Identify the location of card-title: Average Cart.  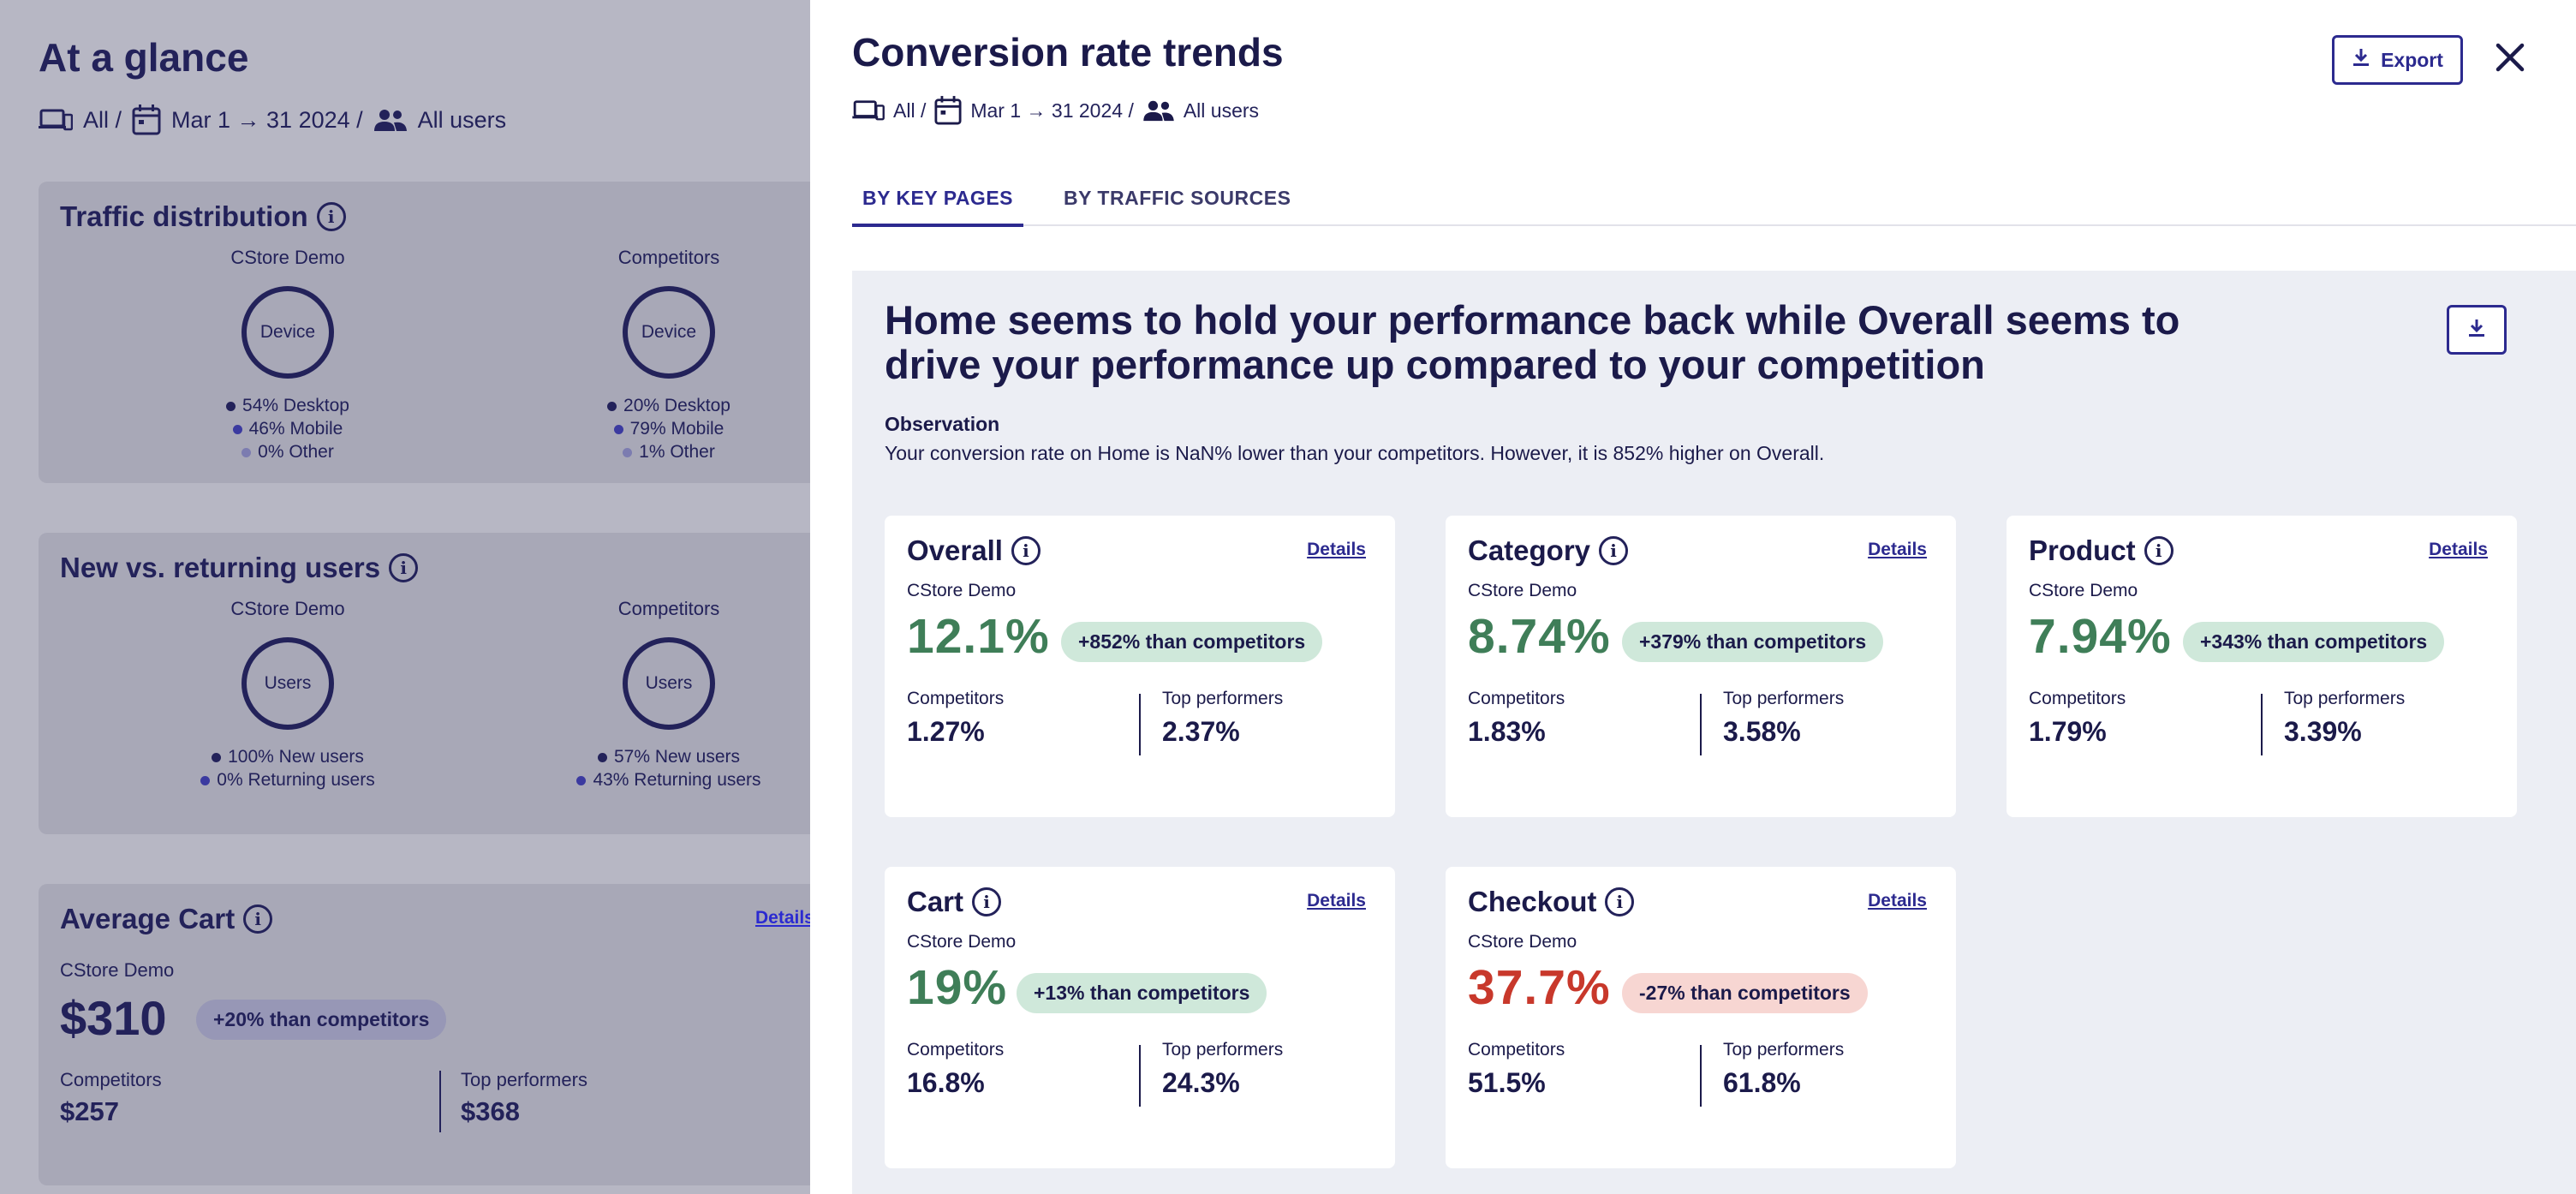
(148, 919).